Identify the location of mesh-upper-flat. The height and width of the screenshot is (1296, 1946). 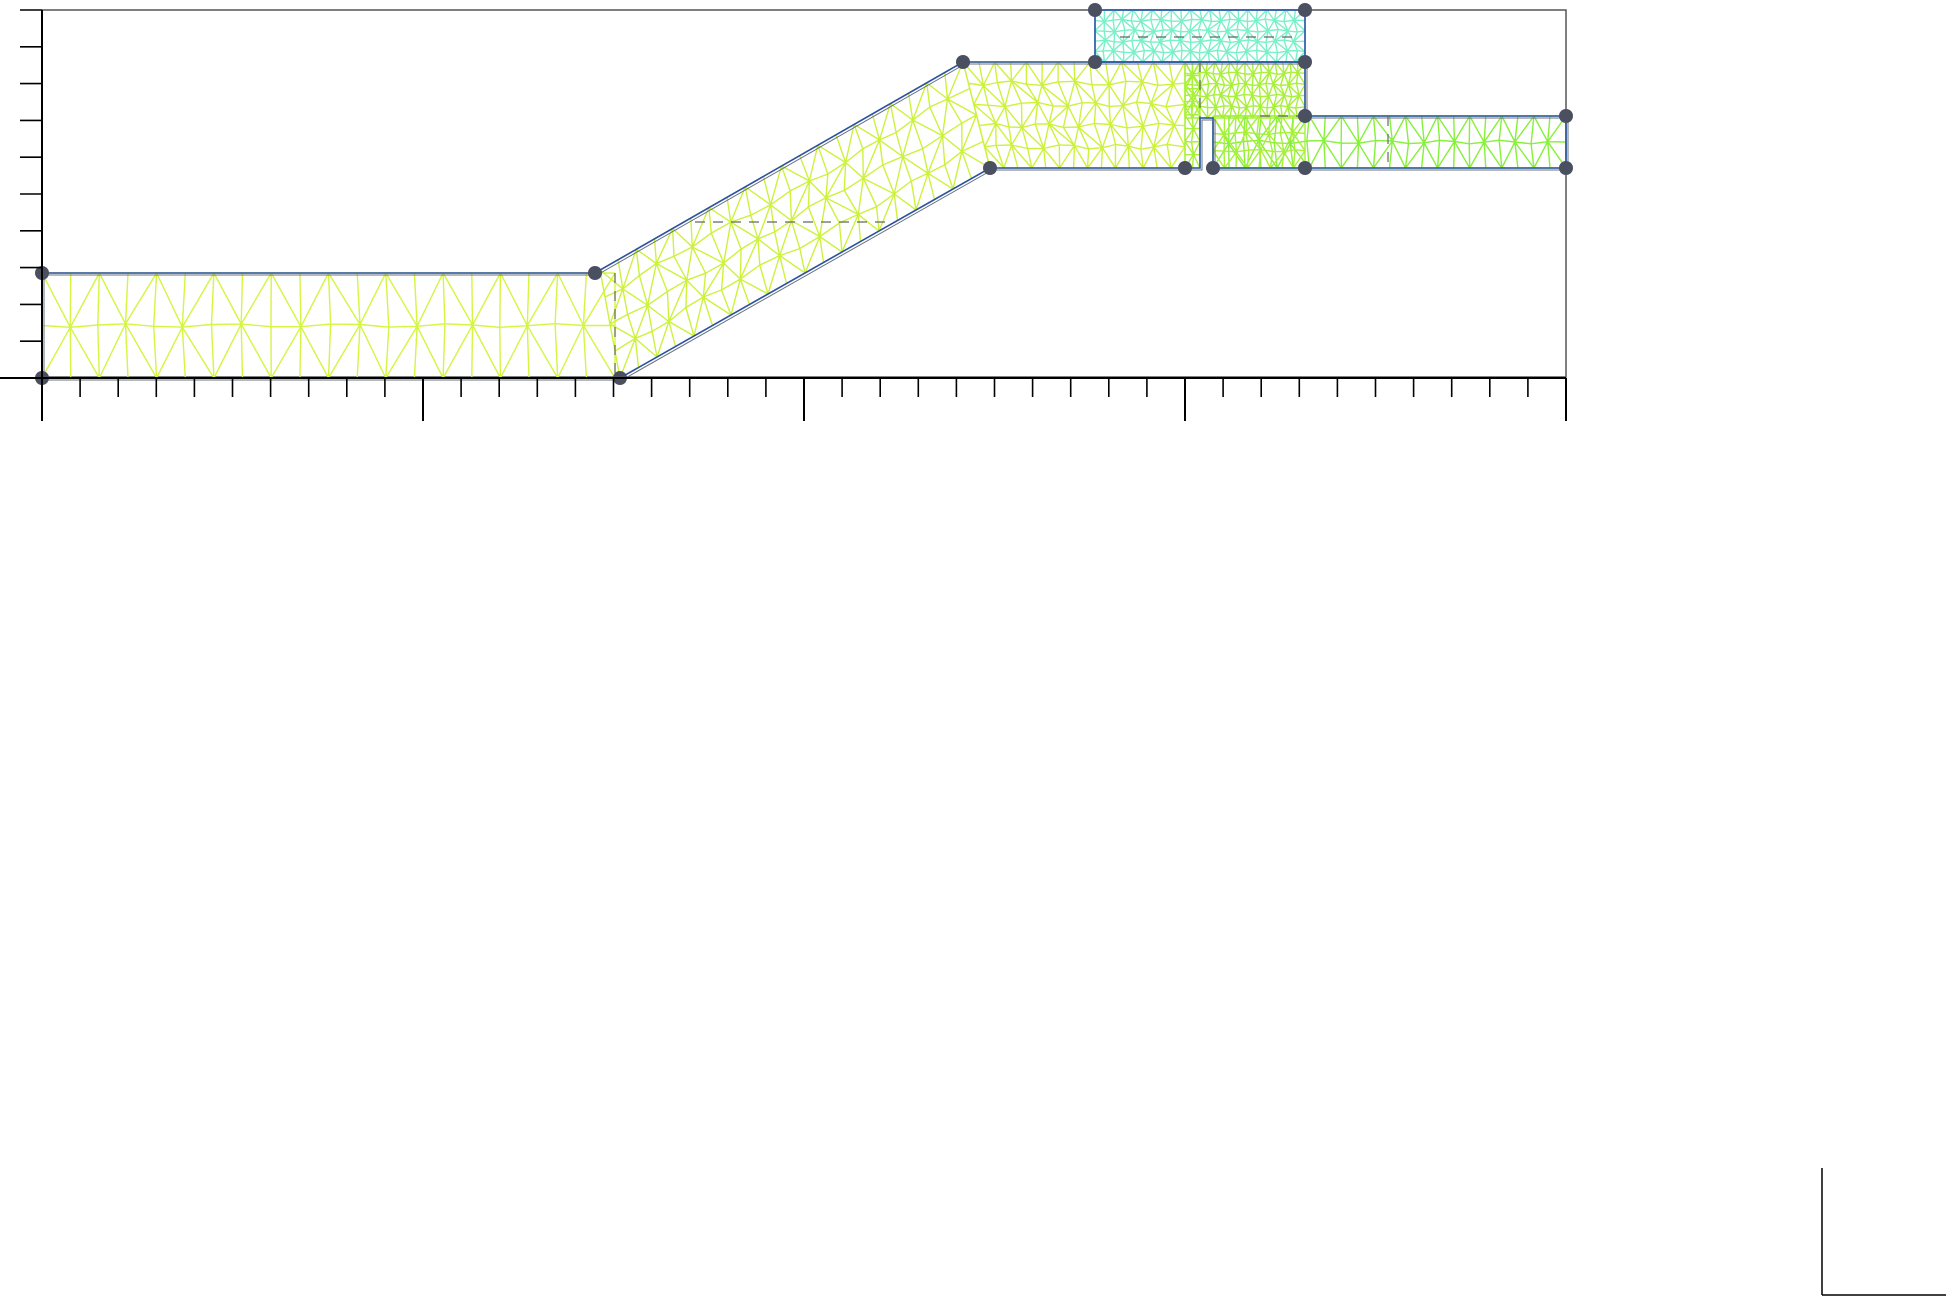
(1074, 115).